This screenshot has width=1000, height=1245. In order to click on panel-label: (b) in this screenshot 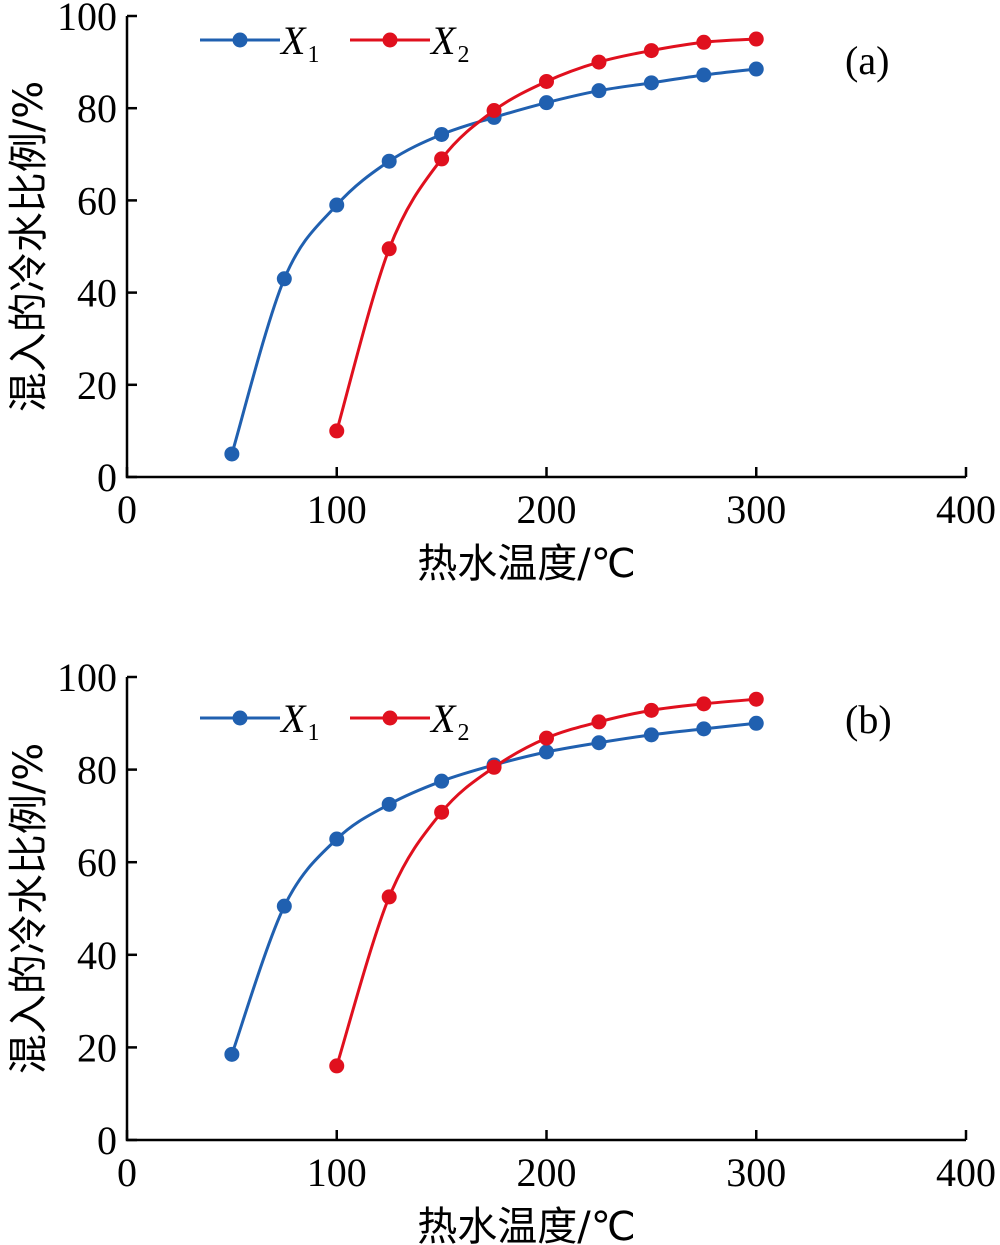, I will do `click(868, 719)`.